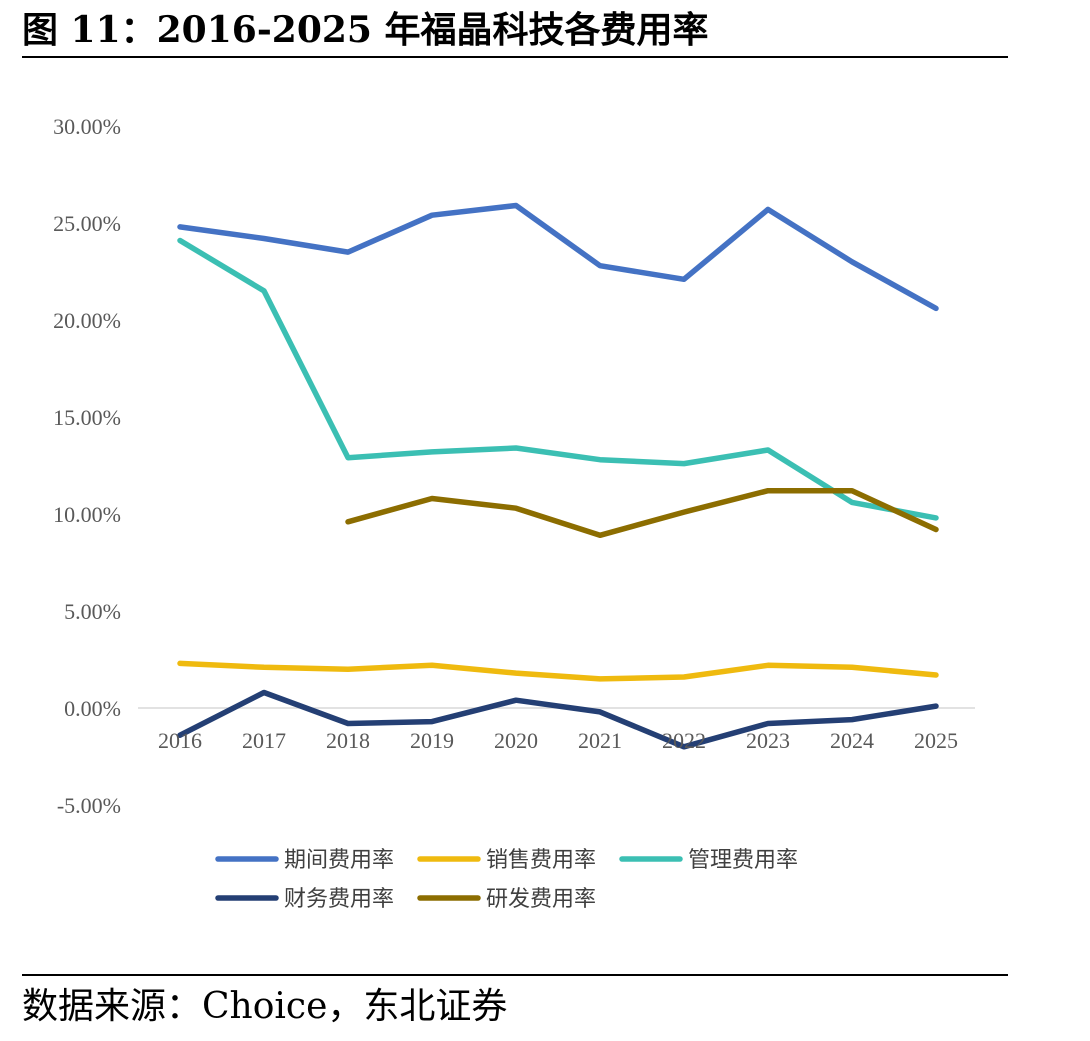 Image resolution: width=1090 pixels, height=1041 pixels. Describe the element at coordinates (87, 320) in the screenshot. I see `y-tick-label: 20.00%` at that location.